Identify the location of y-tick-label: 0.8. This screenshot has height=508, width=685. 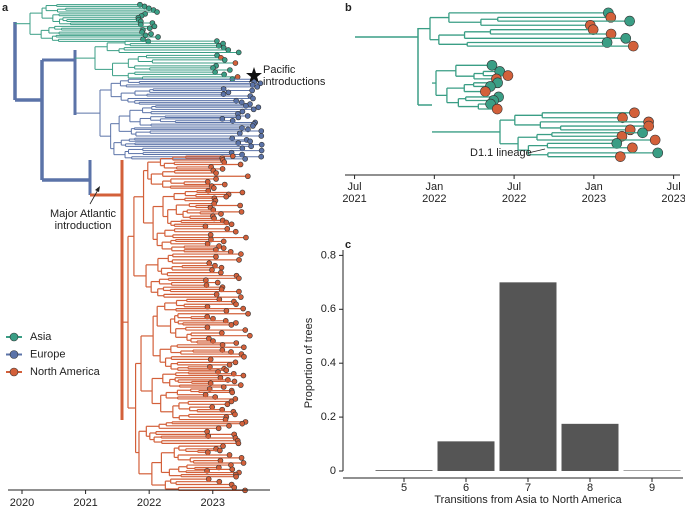
(328, 255).